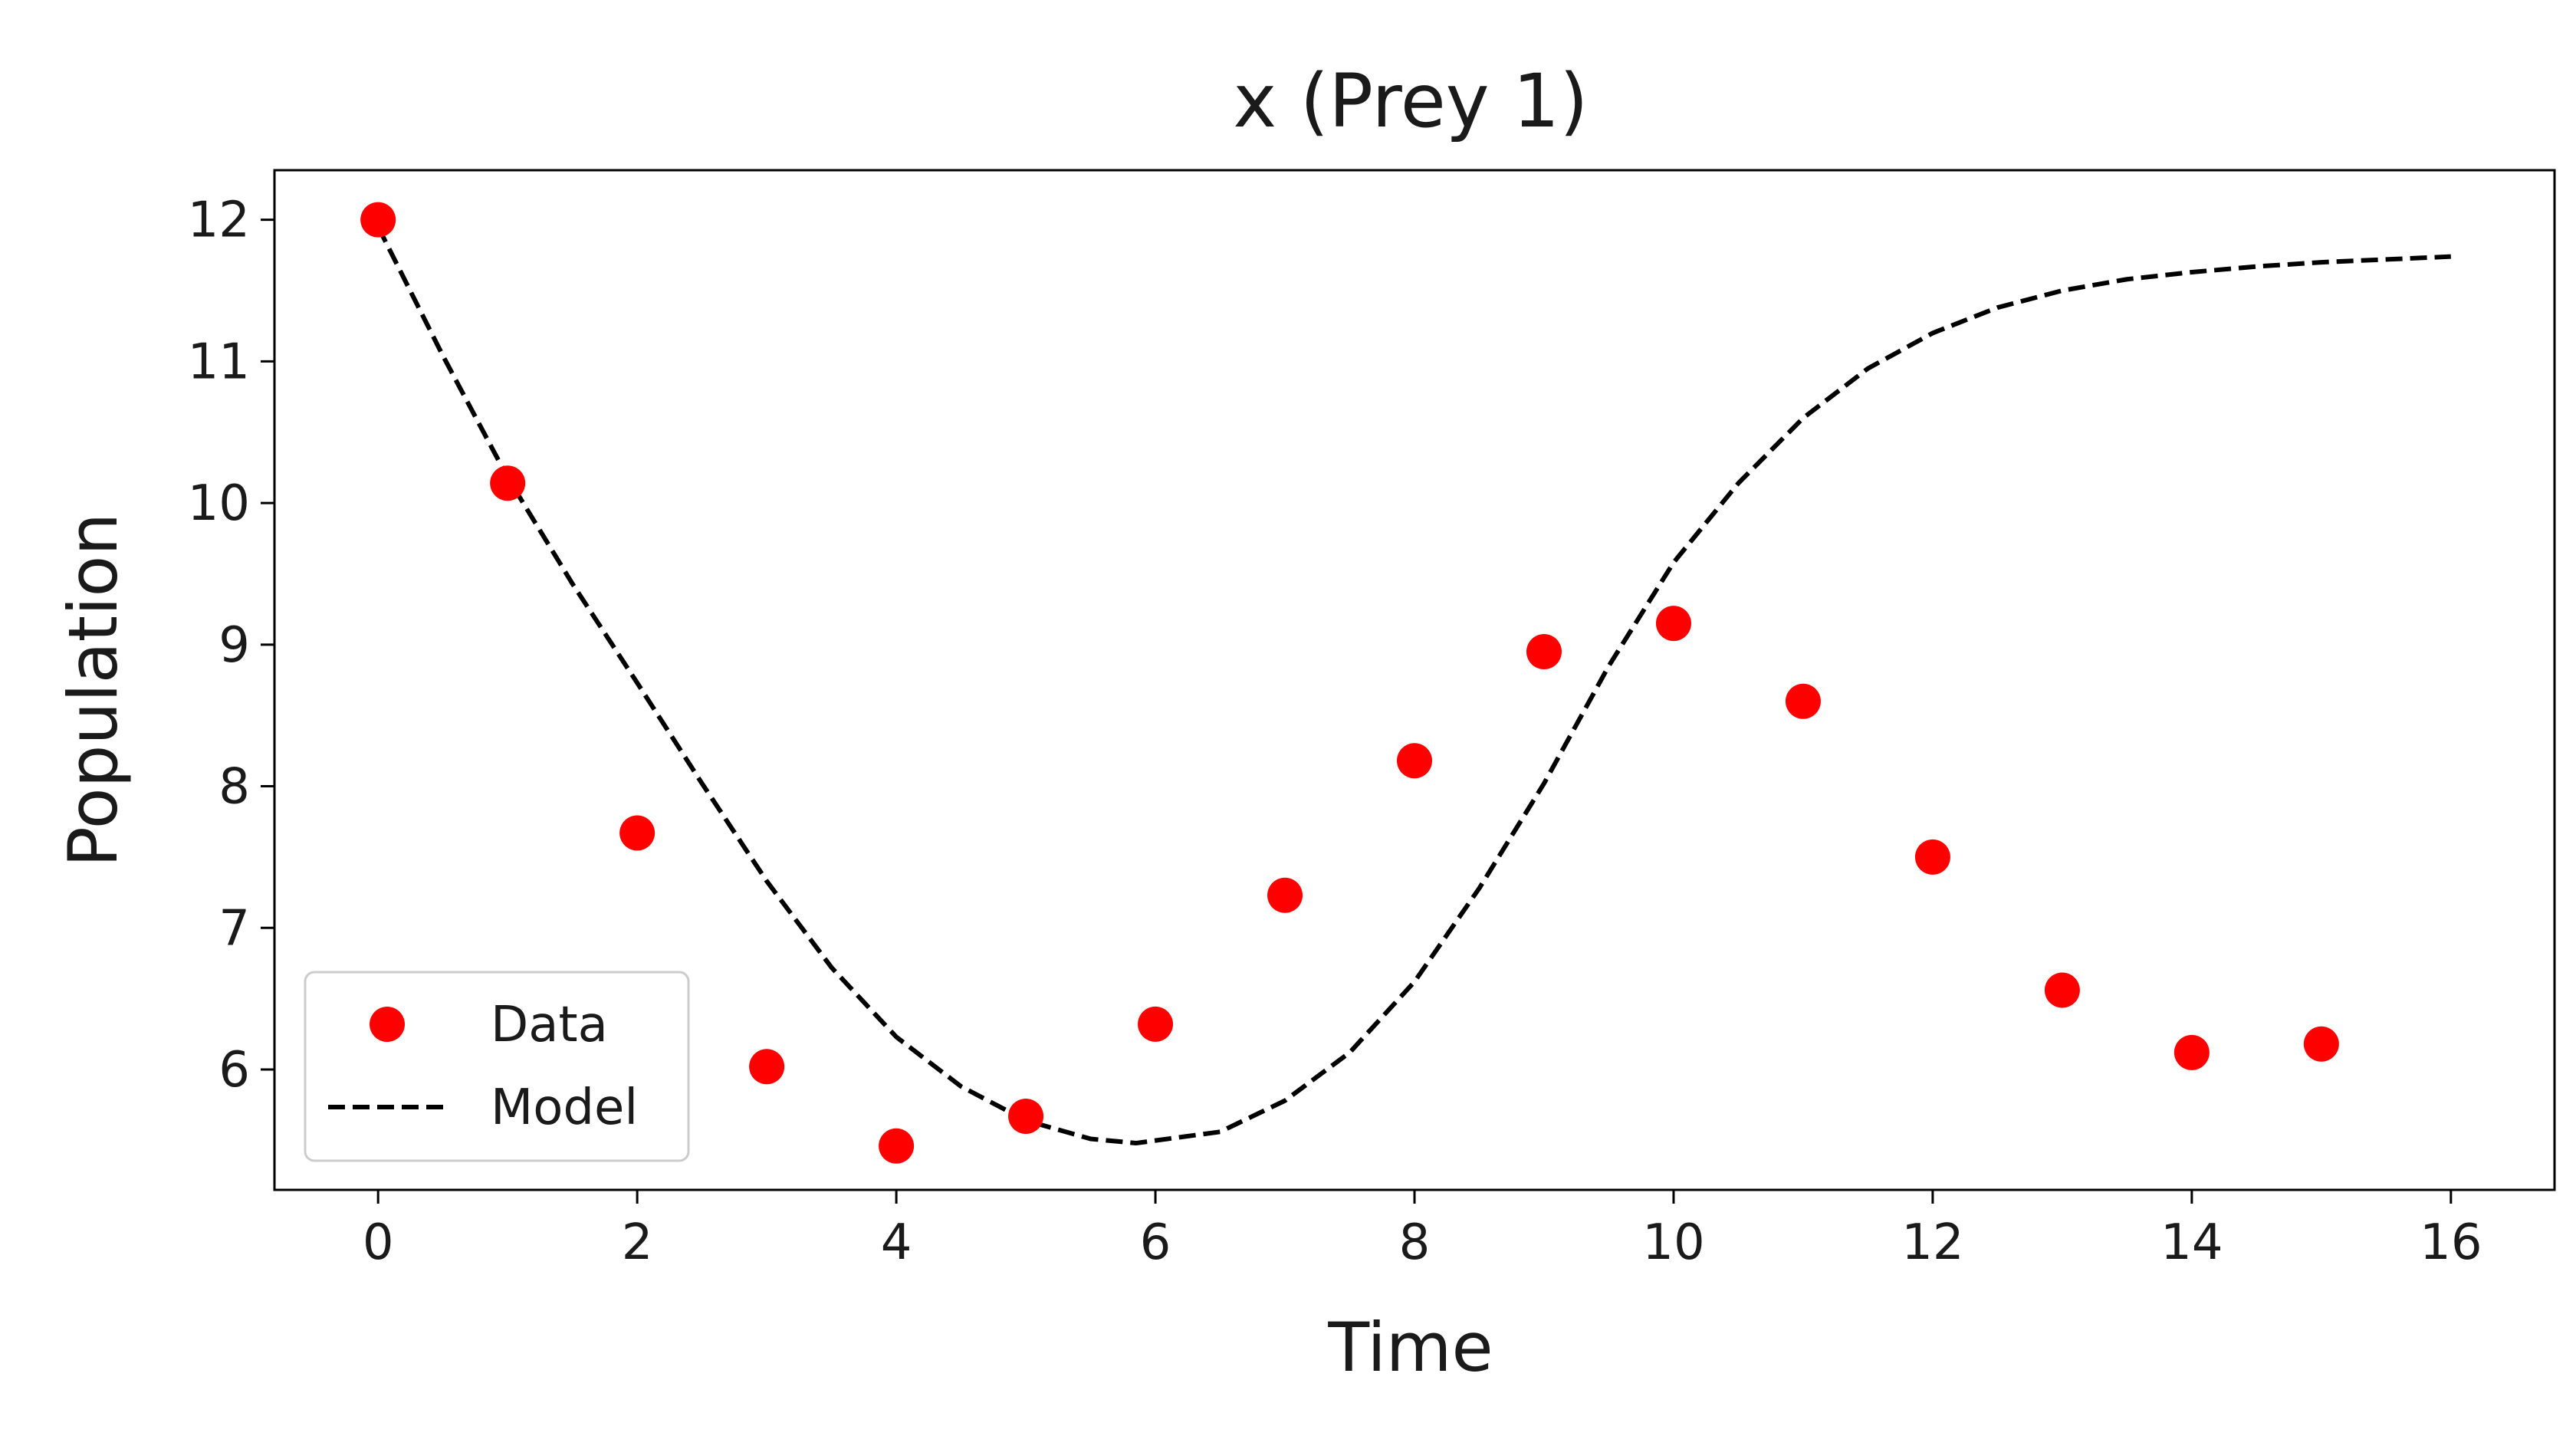  I want to click on chart-title: x (Prey 1), so click(1411, 101).